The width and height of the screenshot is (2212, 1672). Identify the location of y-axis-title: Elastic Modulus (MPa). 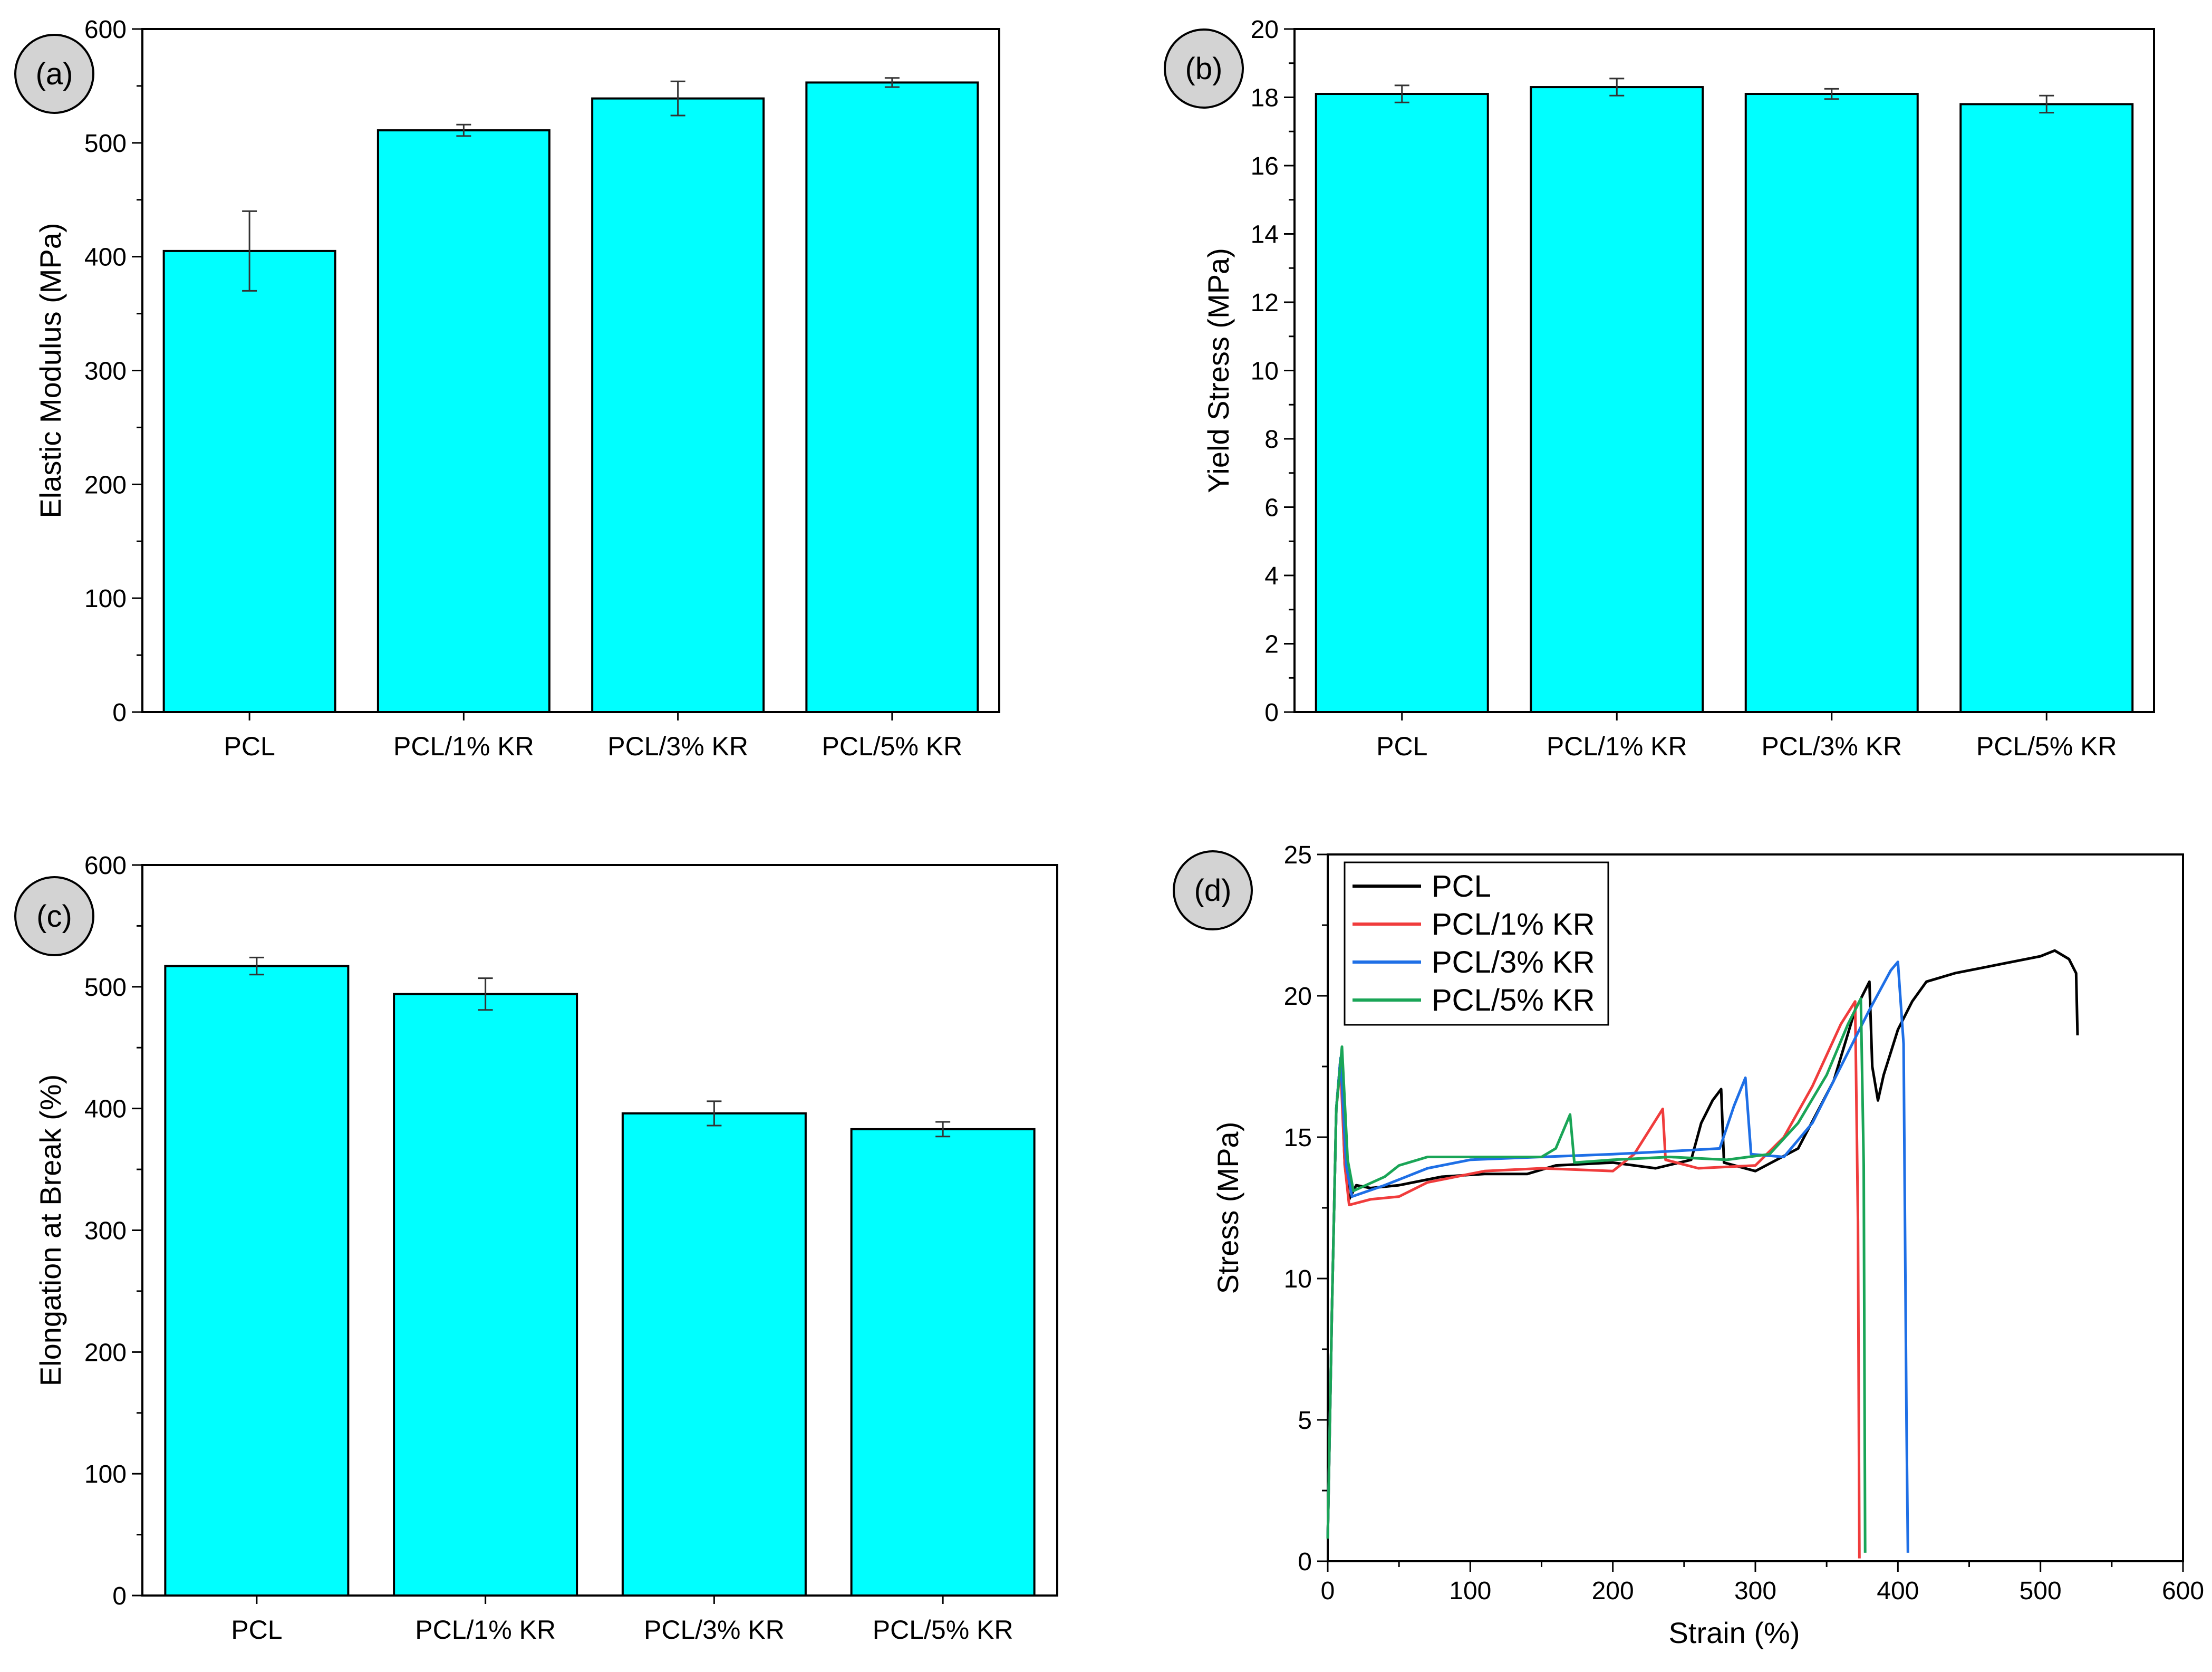
(51, 370).